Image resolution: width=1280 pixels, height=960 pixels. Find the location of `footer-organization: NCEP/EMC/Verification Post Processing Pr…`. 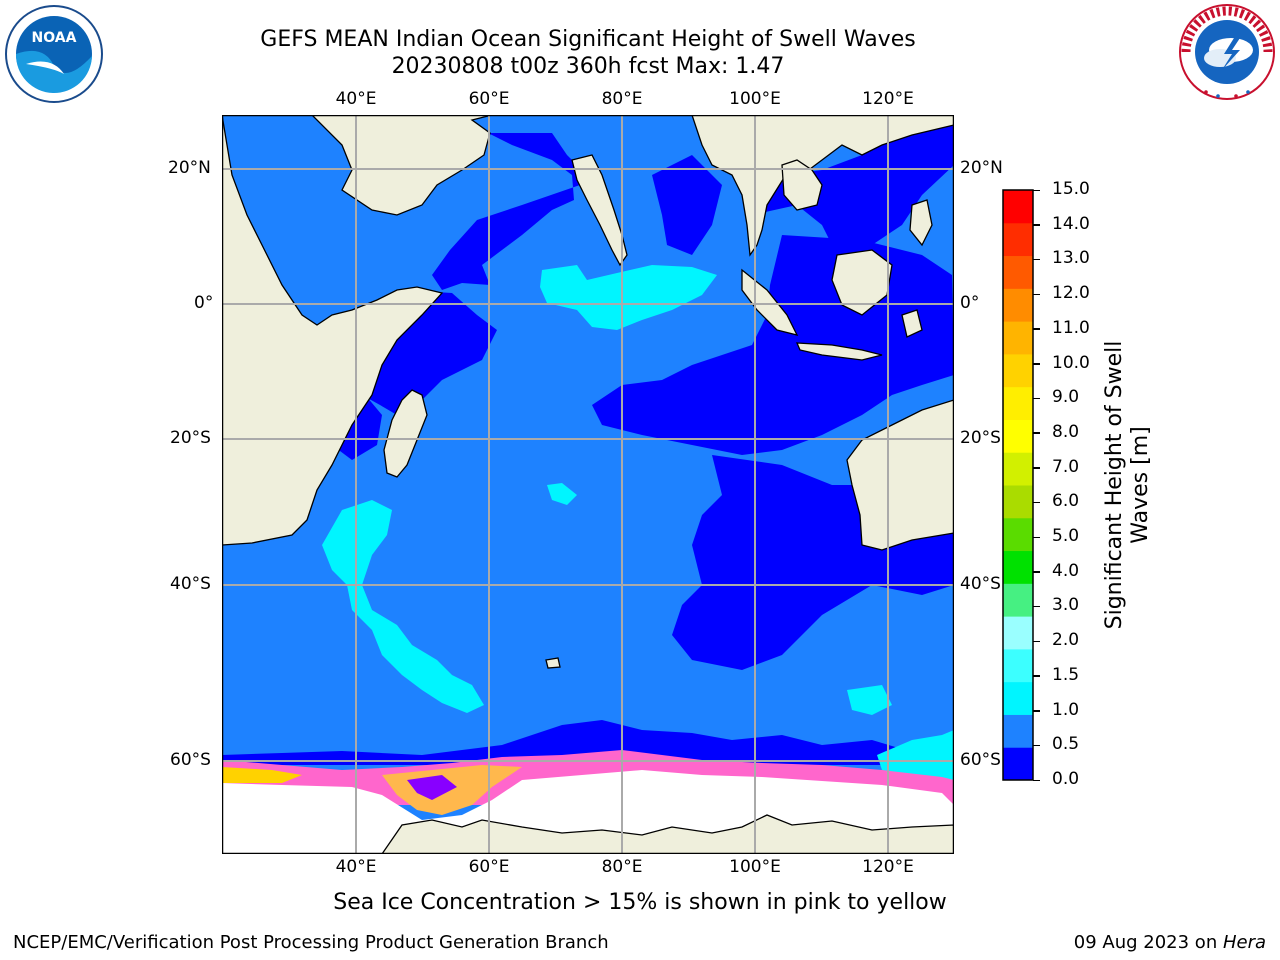

footer-organization: NCEP/EMC/Verification Post Processing Pr… is located at coordinates (311, 942).